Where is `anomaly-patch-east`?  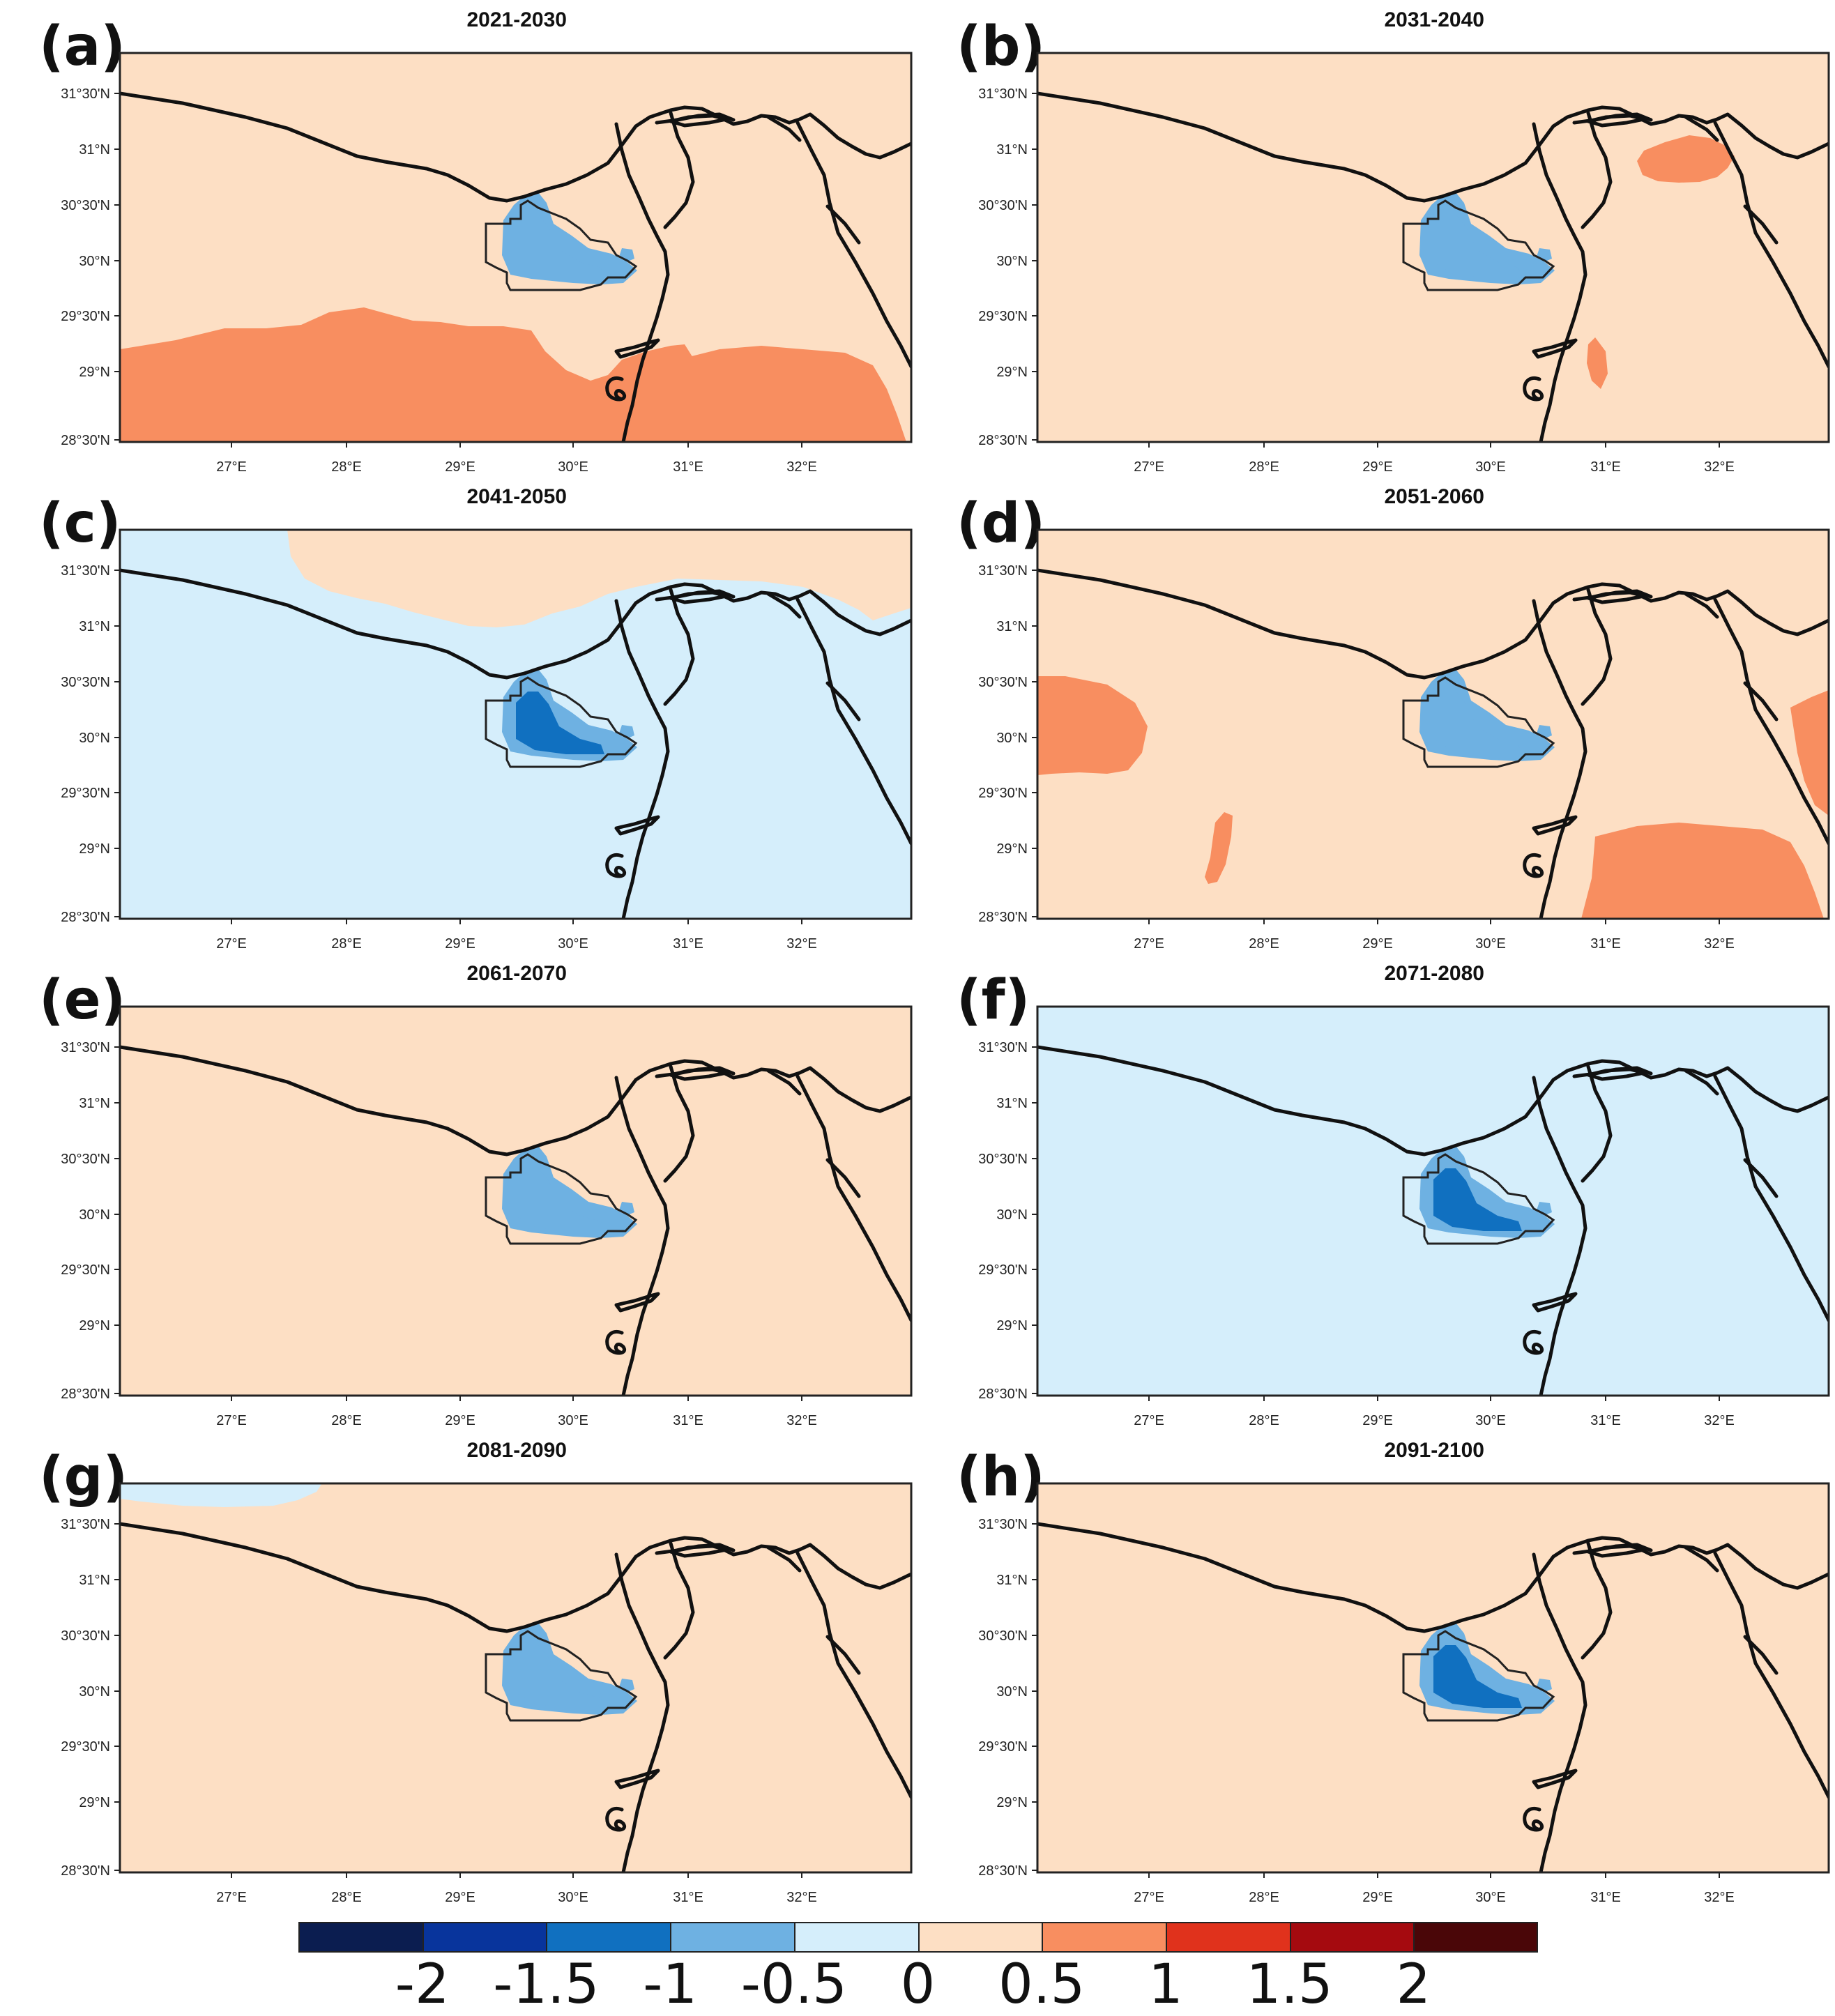
anomaly-patch-east is located at coordinates (1809, 753).